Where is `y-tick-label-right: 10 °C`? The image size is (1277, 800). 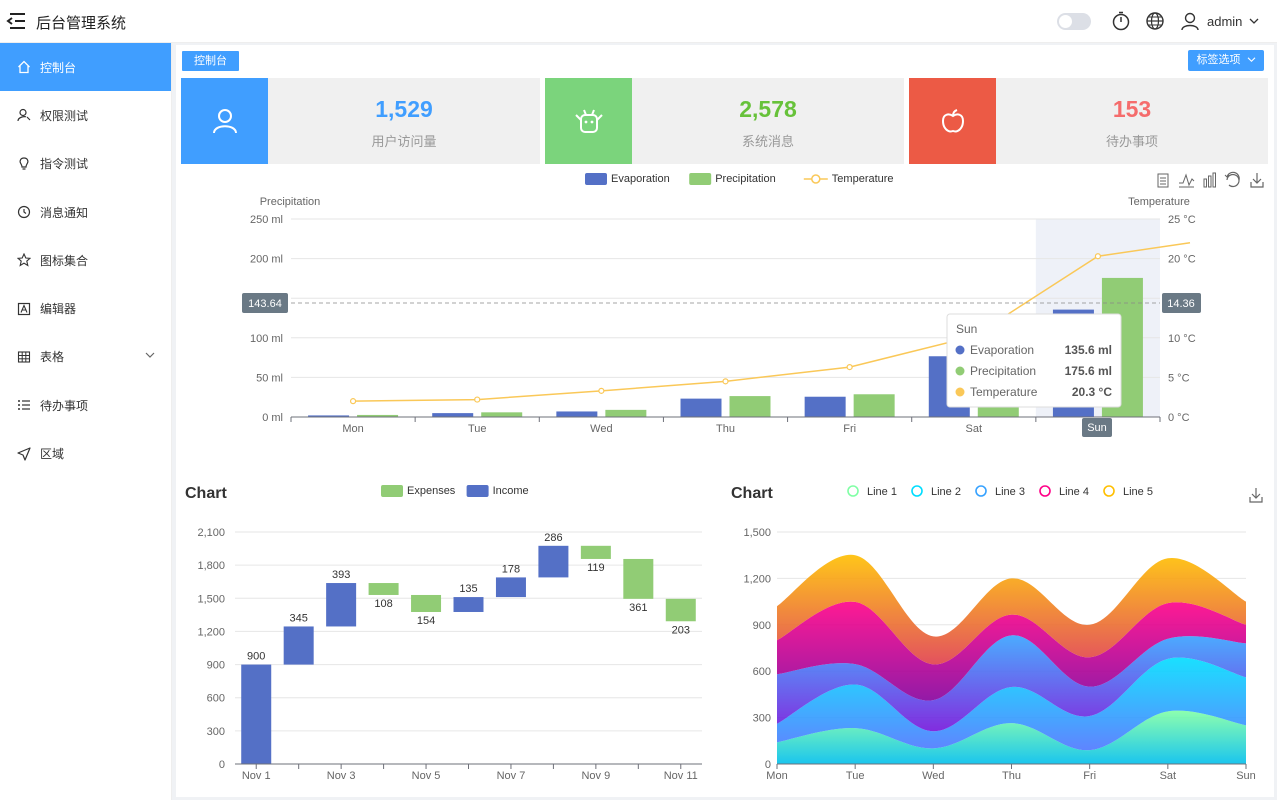 y-tick-label-right: 10 °C is located at coordinates (1182, 339).